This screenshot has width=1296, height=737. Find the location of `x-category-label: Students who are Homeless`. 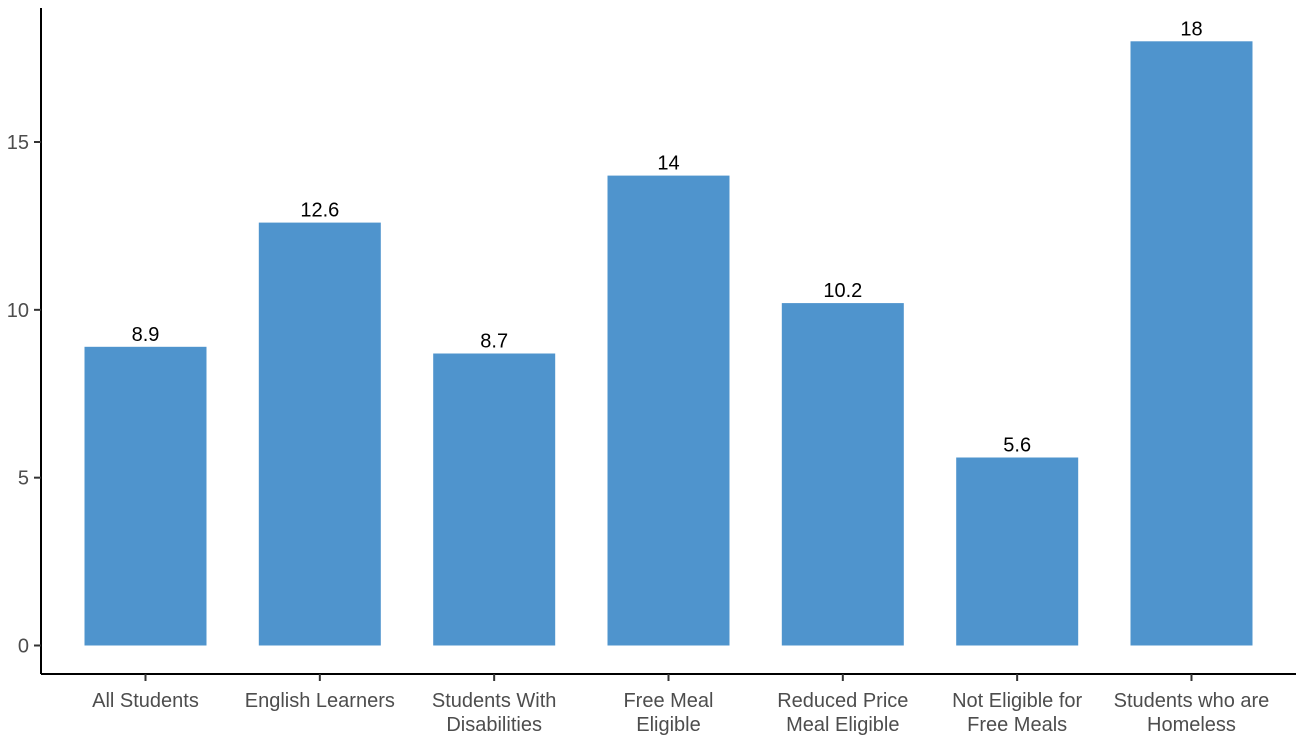

x-category-label: Students who are Homeless is located at coordinates (1192, 713).